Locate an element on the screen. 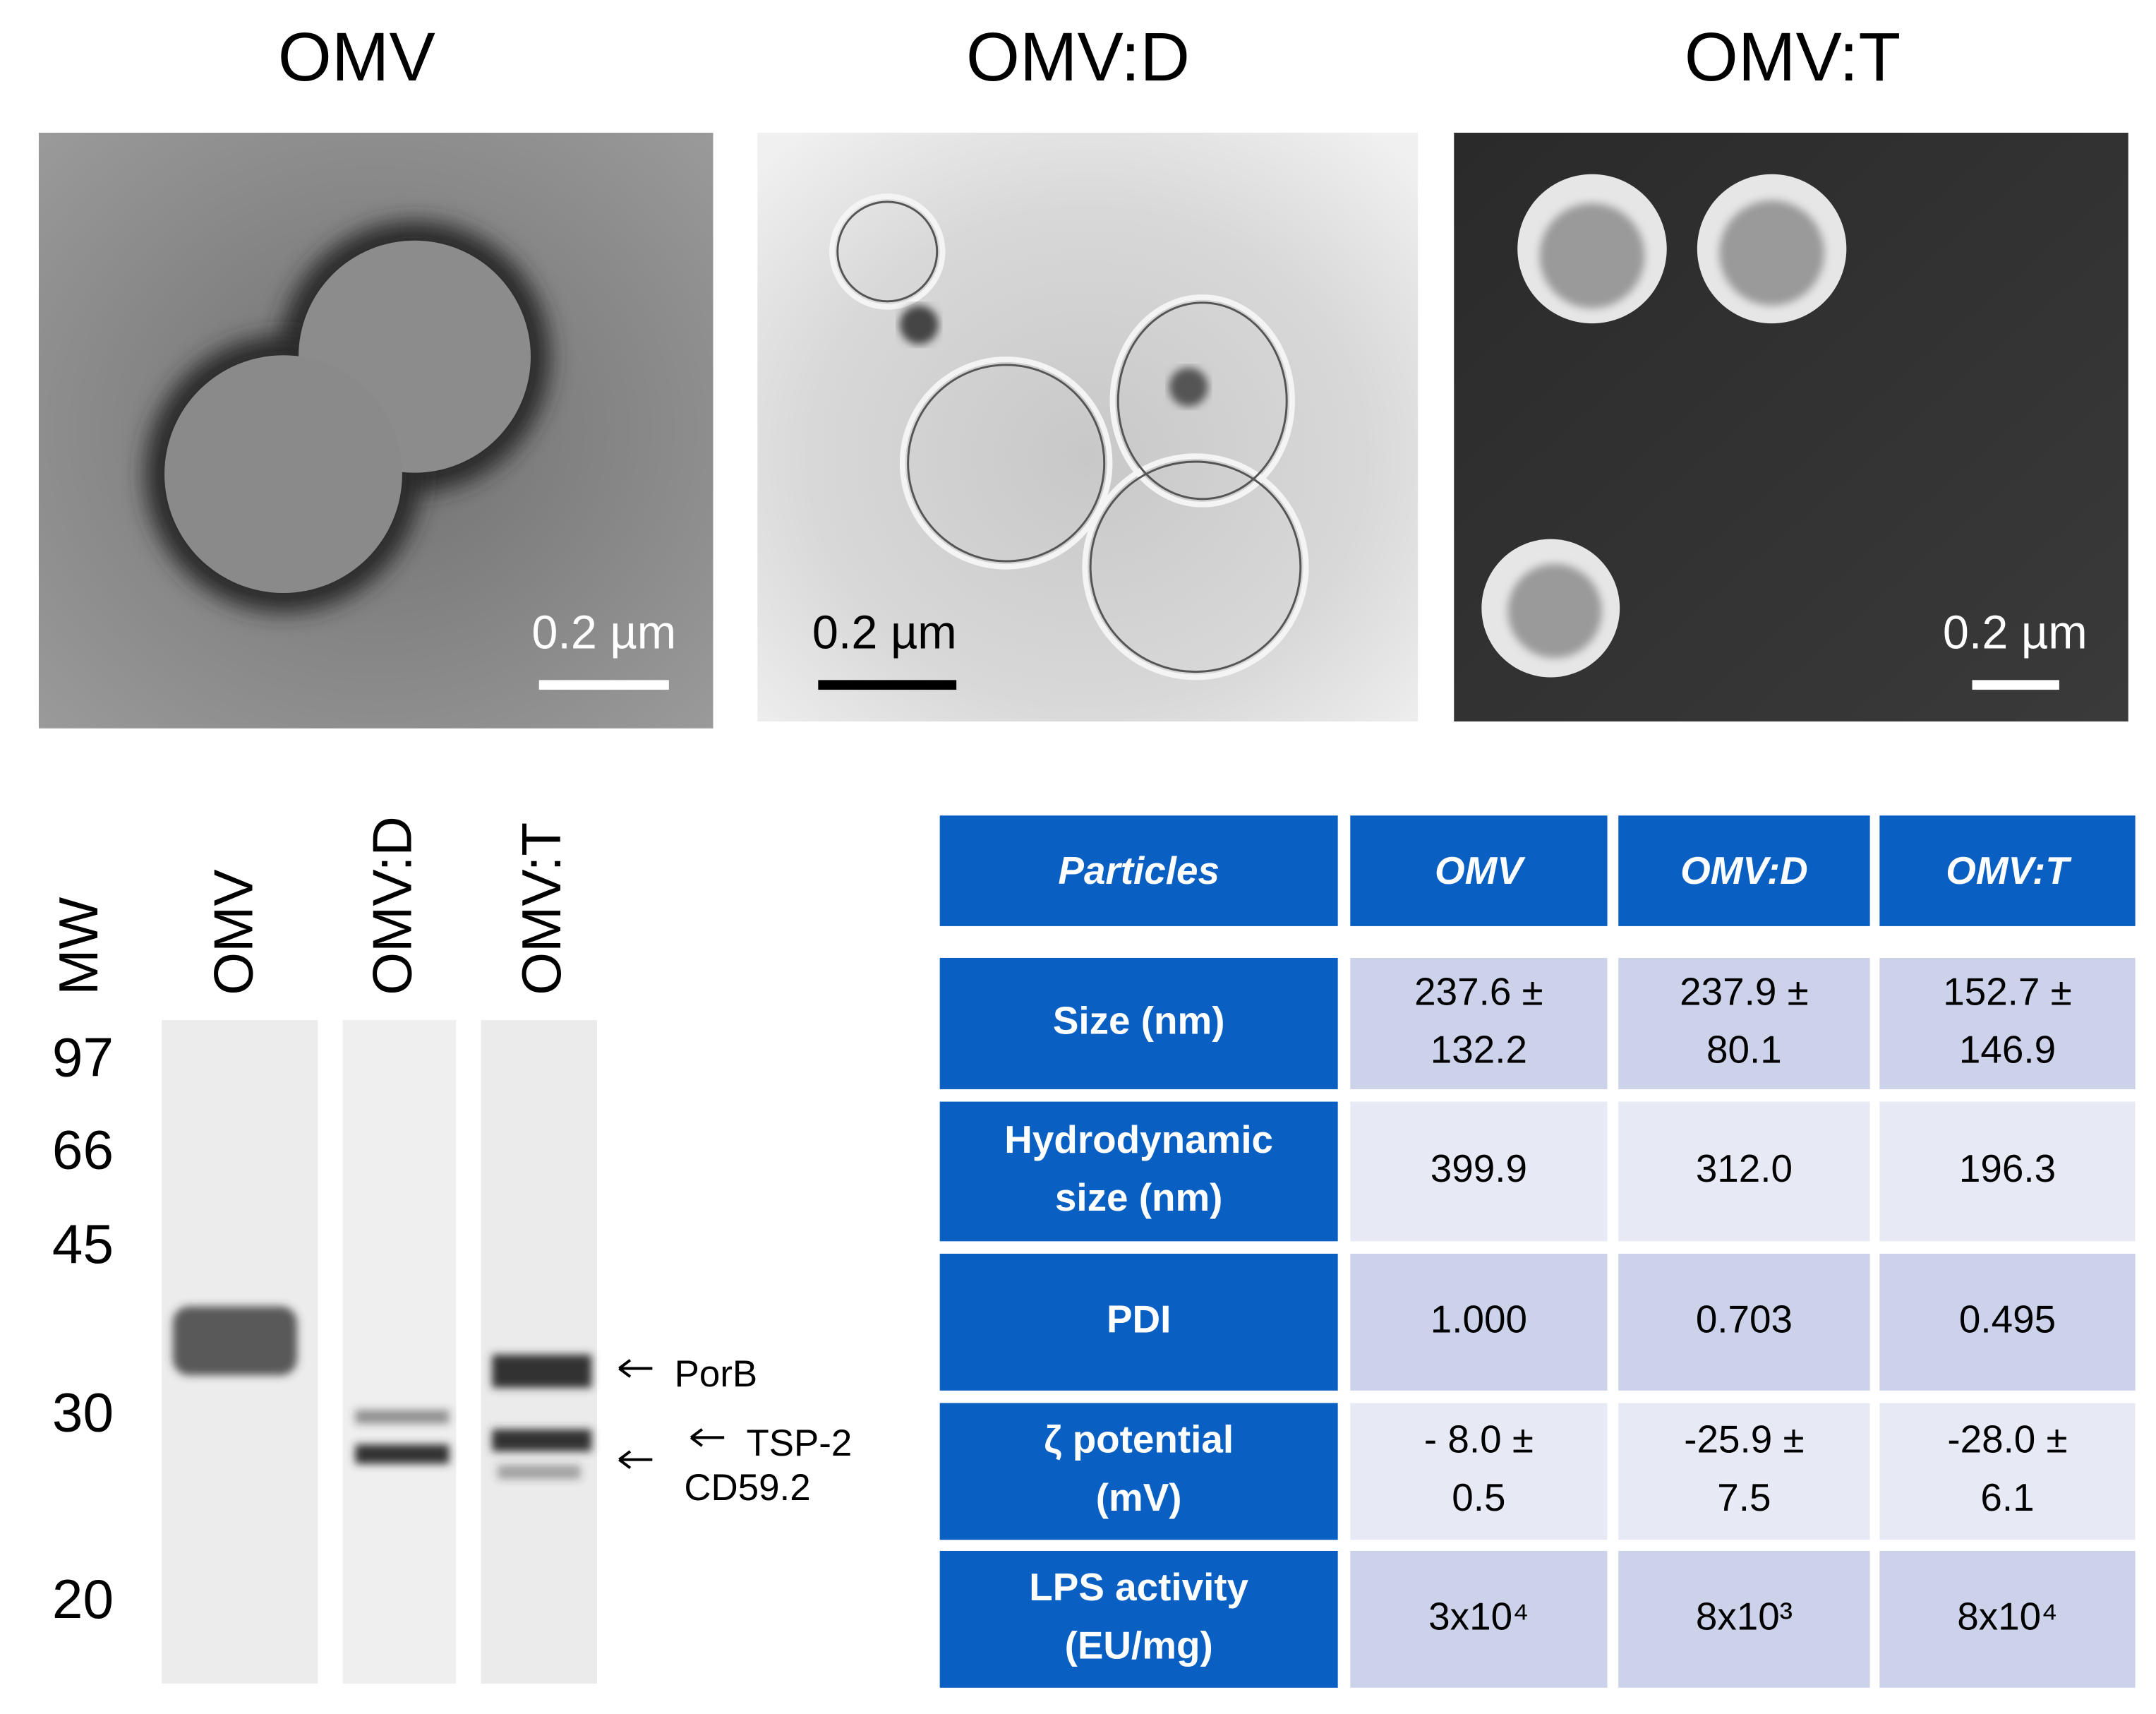 This screenshot has height=1714, width=2156. cell-value: 0.703 is located at coordinates (1745, 1319).